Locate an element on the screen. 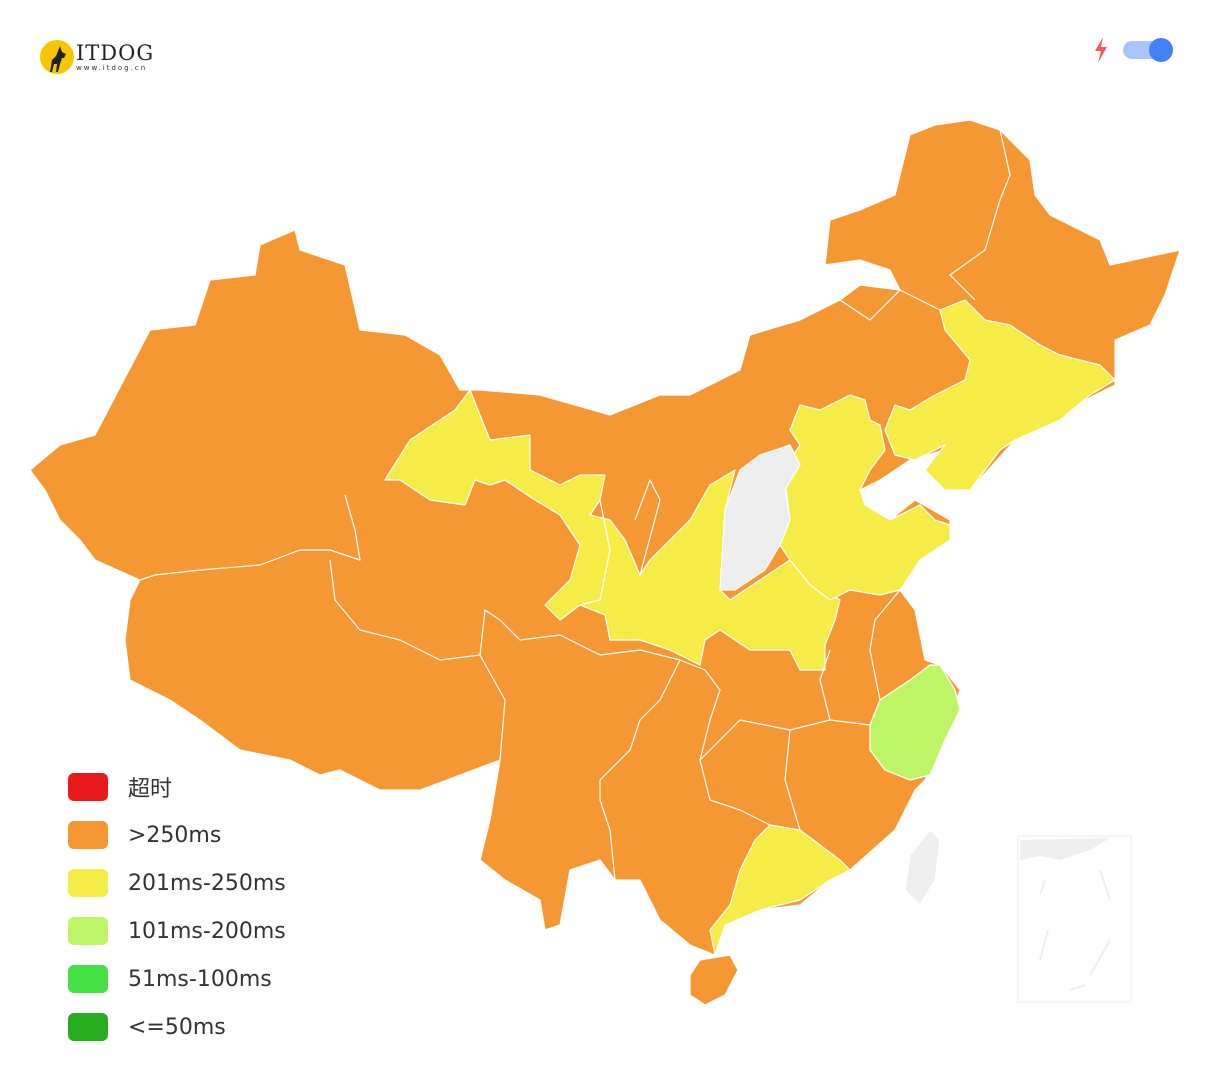 This screenshot has height=1089, width=1209. legend-label: 101ms-200ms is located at coordinates (207, 931).